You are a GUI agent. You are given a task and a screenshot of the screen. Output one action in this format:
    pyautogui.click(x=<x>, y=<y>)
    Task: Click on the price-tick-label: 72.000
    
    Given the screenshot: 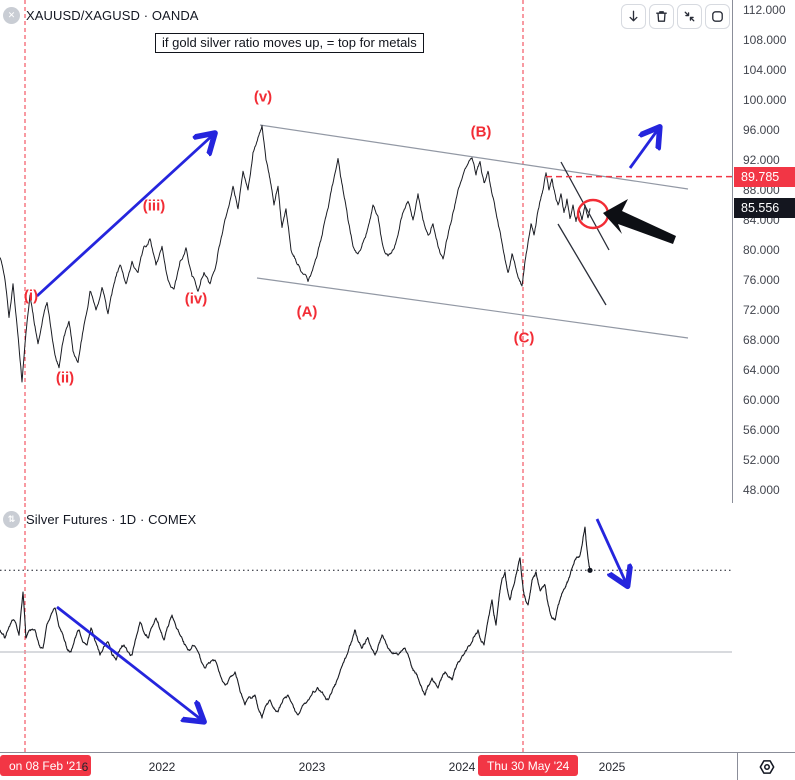 What is the action you would take?
    pyautogui.click(x=761, y=310)
    